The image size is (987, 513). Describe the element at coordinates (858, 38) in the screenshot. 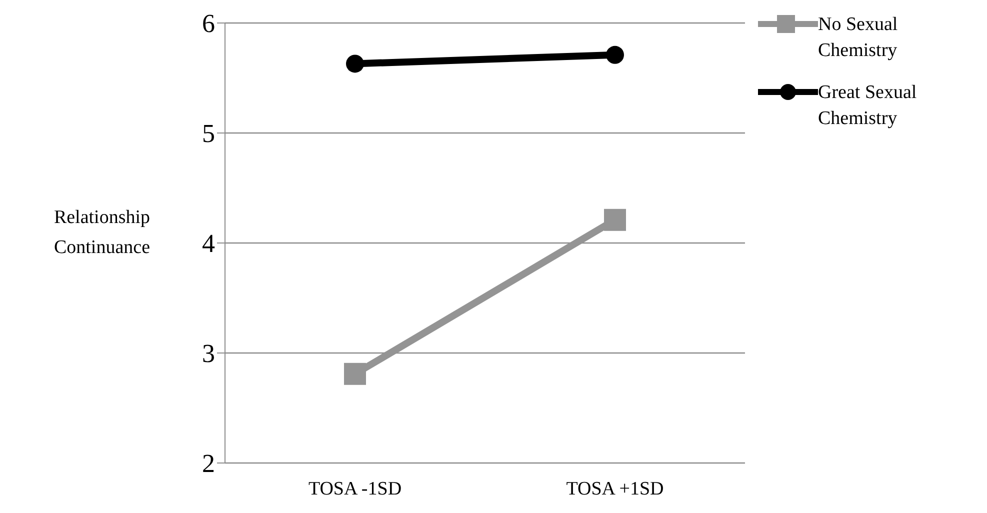

I see `legend-label: No Sexual Chemistry` at that location.